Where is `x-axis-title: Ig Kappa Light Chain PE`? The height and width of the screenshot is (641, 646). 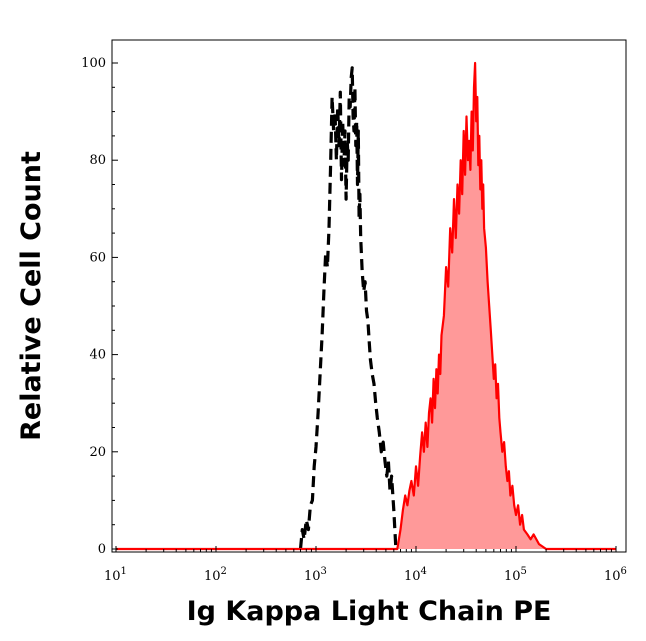 x-axis-title: Ig Kappa Light Chain PE is located at coordinates (369, 611).